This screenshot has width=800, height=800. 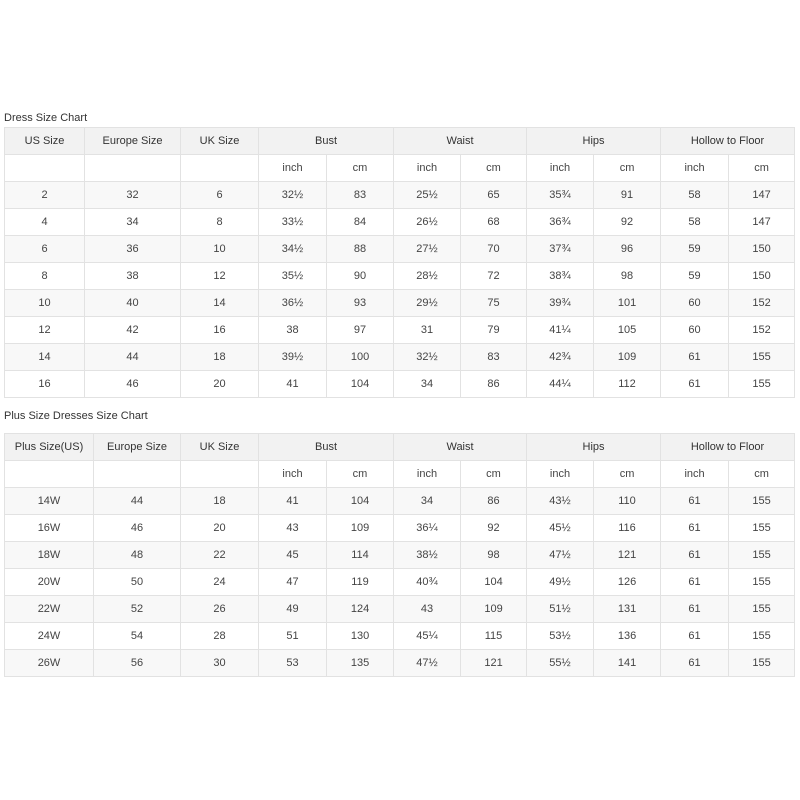 I want to click on table-cell: 91, so click(x=627, y=195).